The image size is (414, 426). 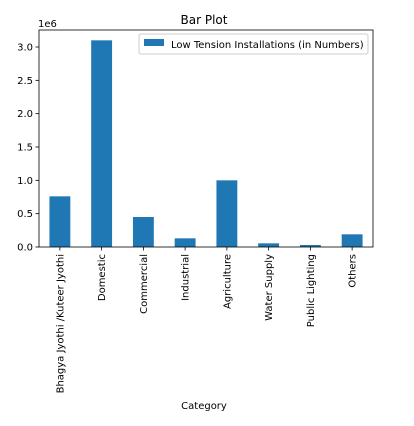 What do you see at coordinates (186, 277) in the screenshot?
I see `x-tick-label: Industrial` at bounding box center [186, 277].